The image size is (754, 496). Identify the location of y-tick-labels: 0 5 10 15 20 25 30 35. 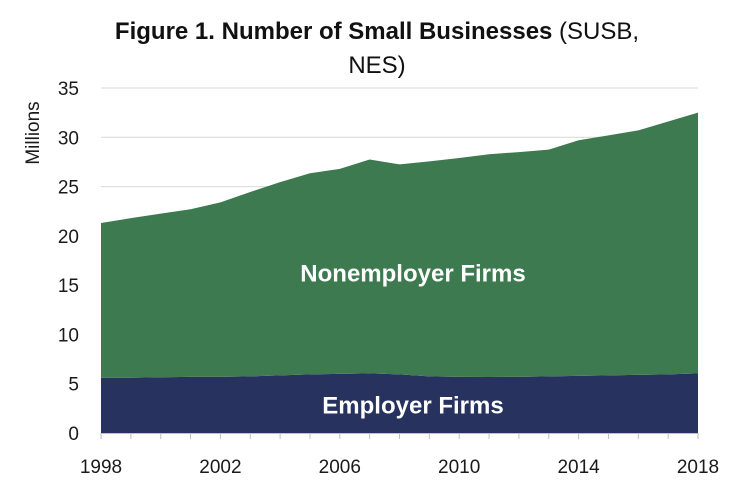
(68, 262).